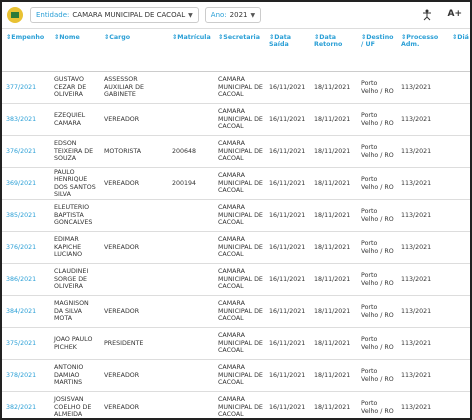 This screenshot has width=472, height=420. I want to click on accessibility-button, so click(427, 15).